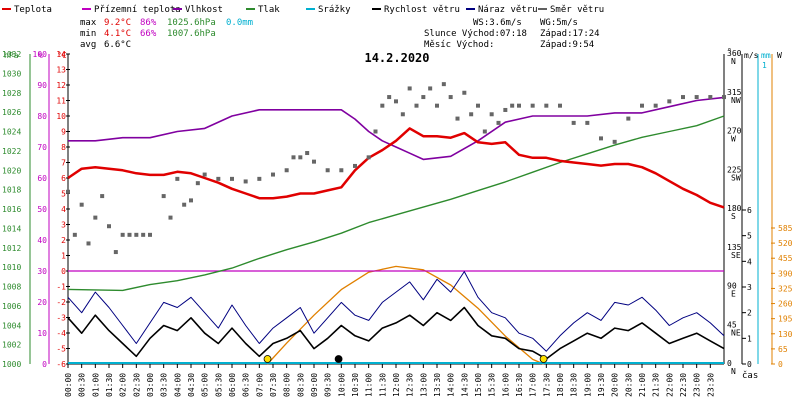 The height and width of the screenshot is (400, 800). Describe the element at coordinates (61, 287) in the screenshot. I see `temperature-tick: -1` at that location.